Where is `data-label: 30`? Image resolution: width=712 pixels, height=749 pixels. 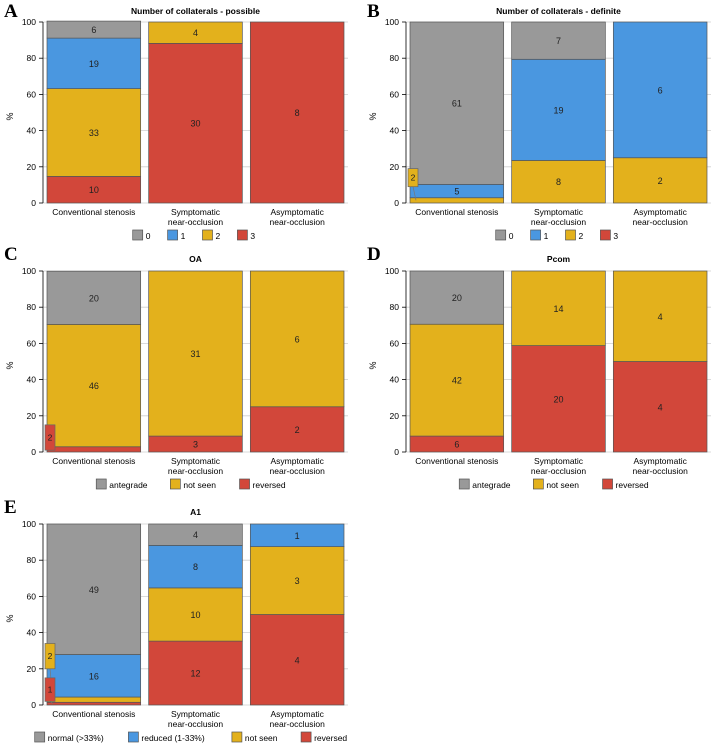 data-label: 30 is located at coordinates (195, 124).